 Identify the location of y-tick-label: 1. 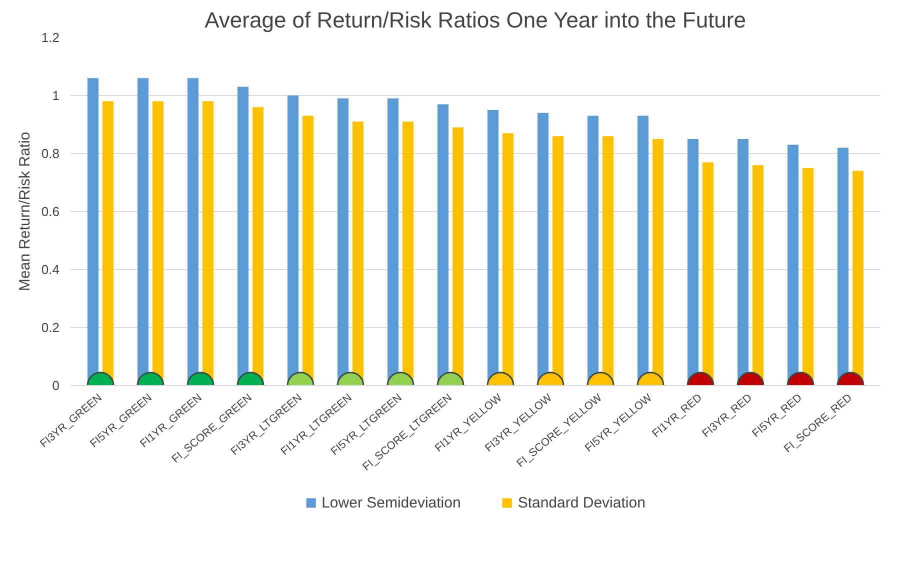
(56, 95).